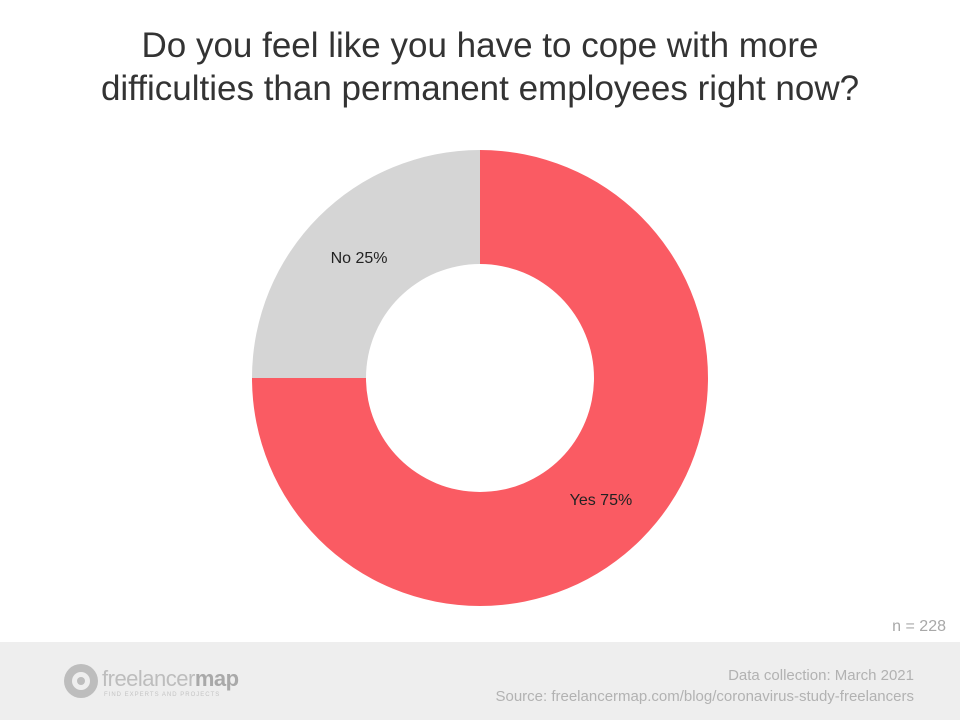  I want to click on slice-no, so click(366, 264).